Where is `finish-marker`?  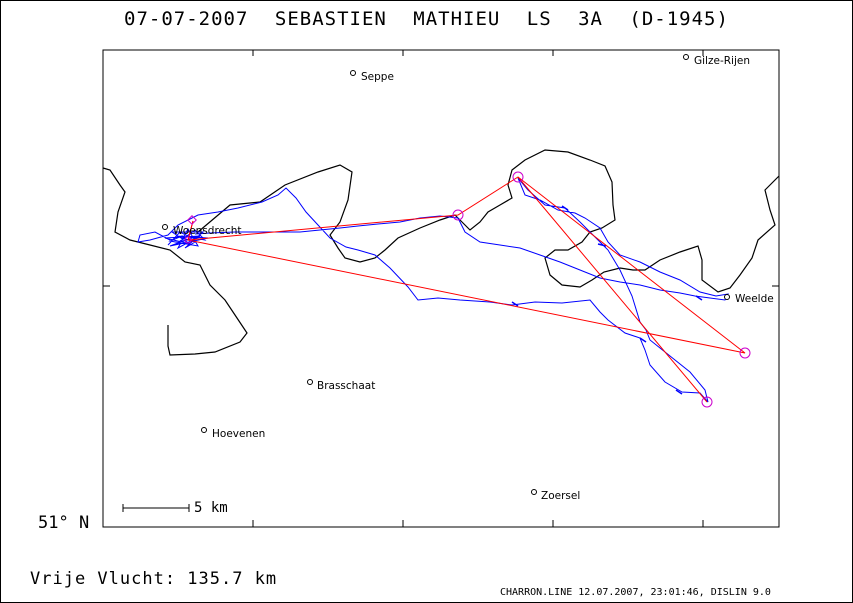
finish-marker is located at coordinates (188, 240).